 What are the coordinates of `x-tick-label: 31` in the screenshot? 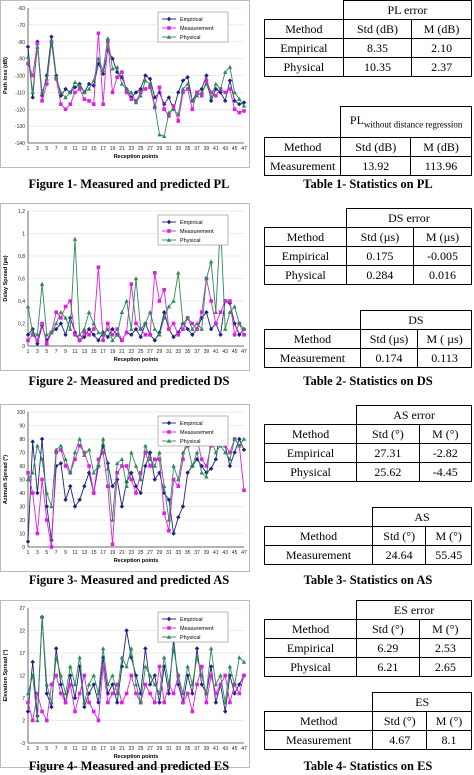 It's located at (169, 749).